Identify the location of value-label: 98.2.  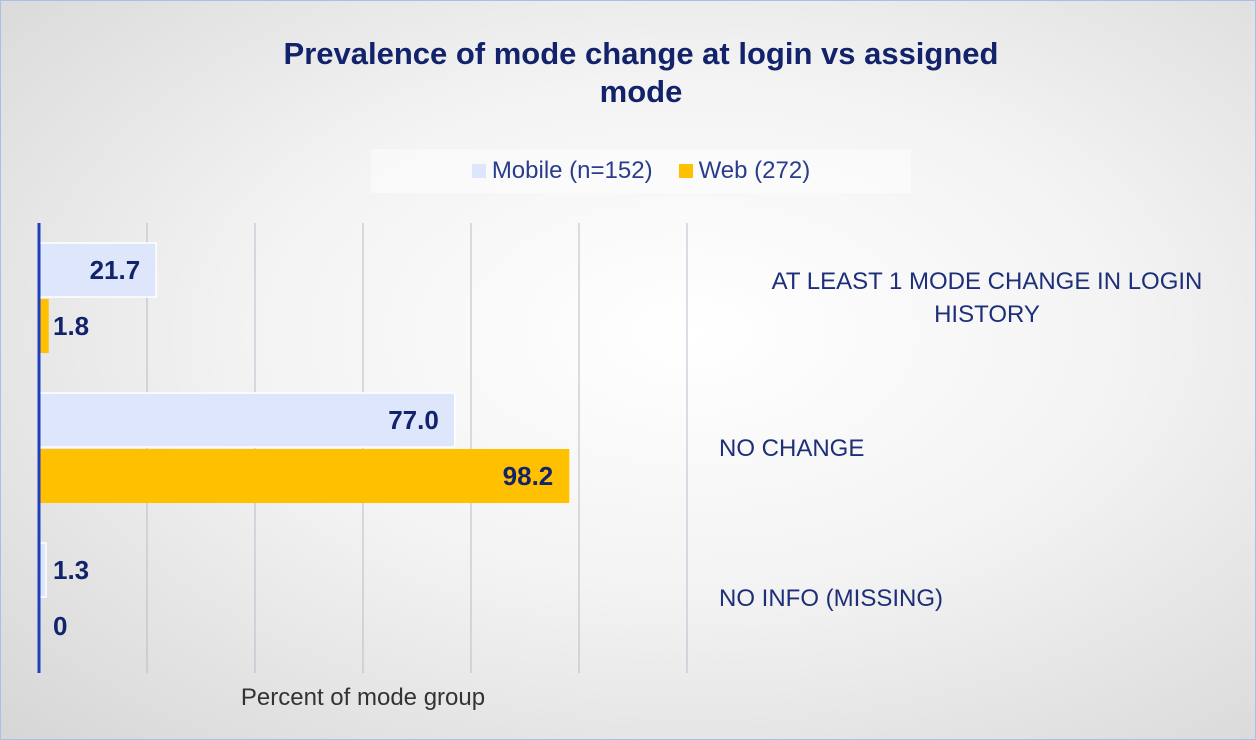
(528, 476).